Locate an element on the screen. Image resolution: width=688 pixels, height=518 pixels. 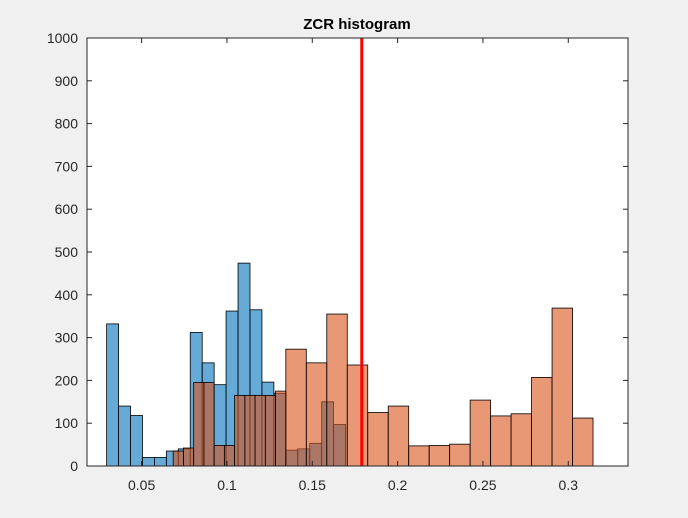
y-tick-label-5: 400 is located at coordinates (67, 295).